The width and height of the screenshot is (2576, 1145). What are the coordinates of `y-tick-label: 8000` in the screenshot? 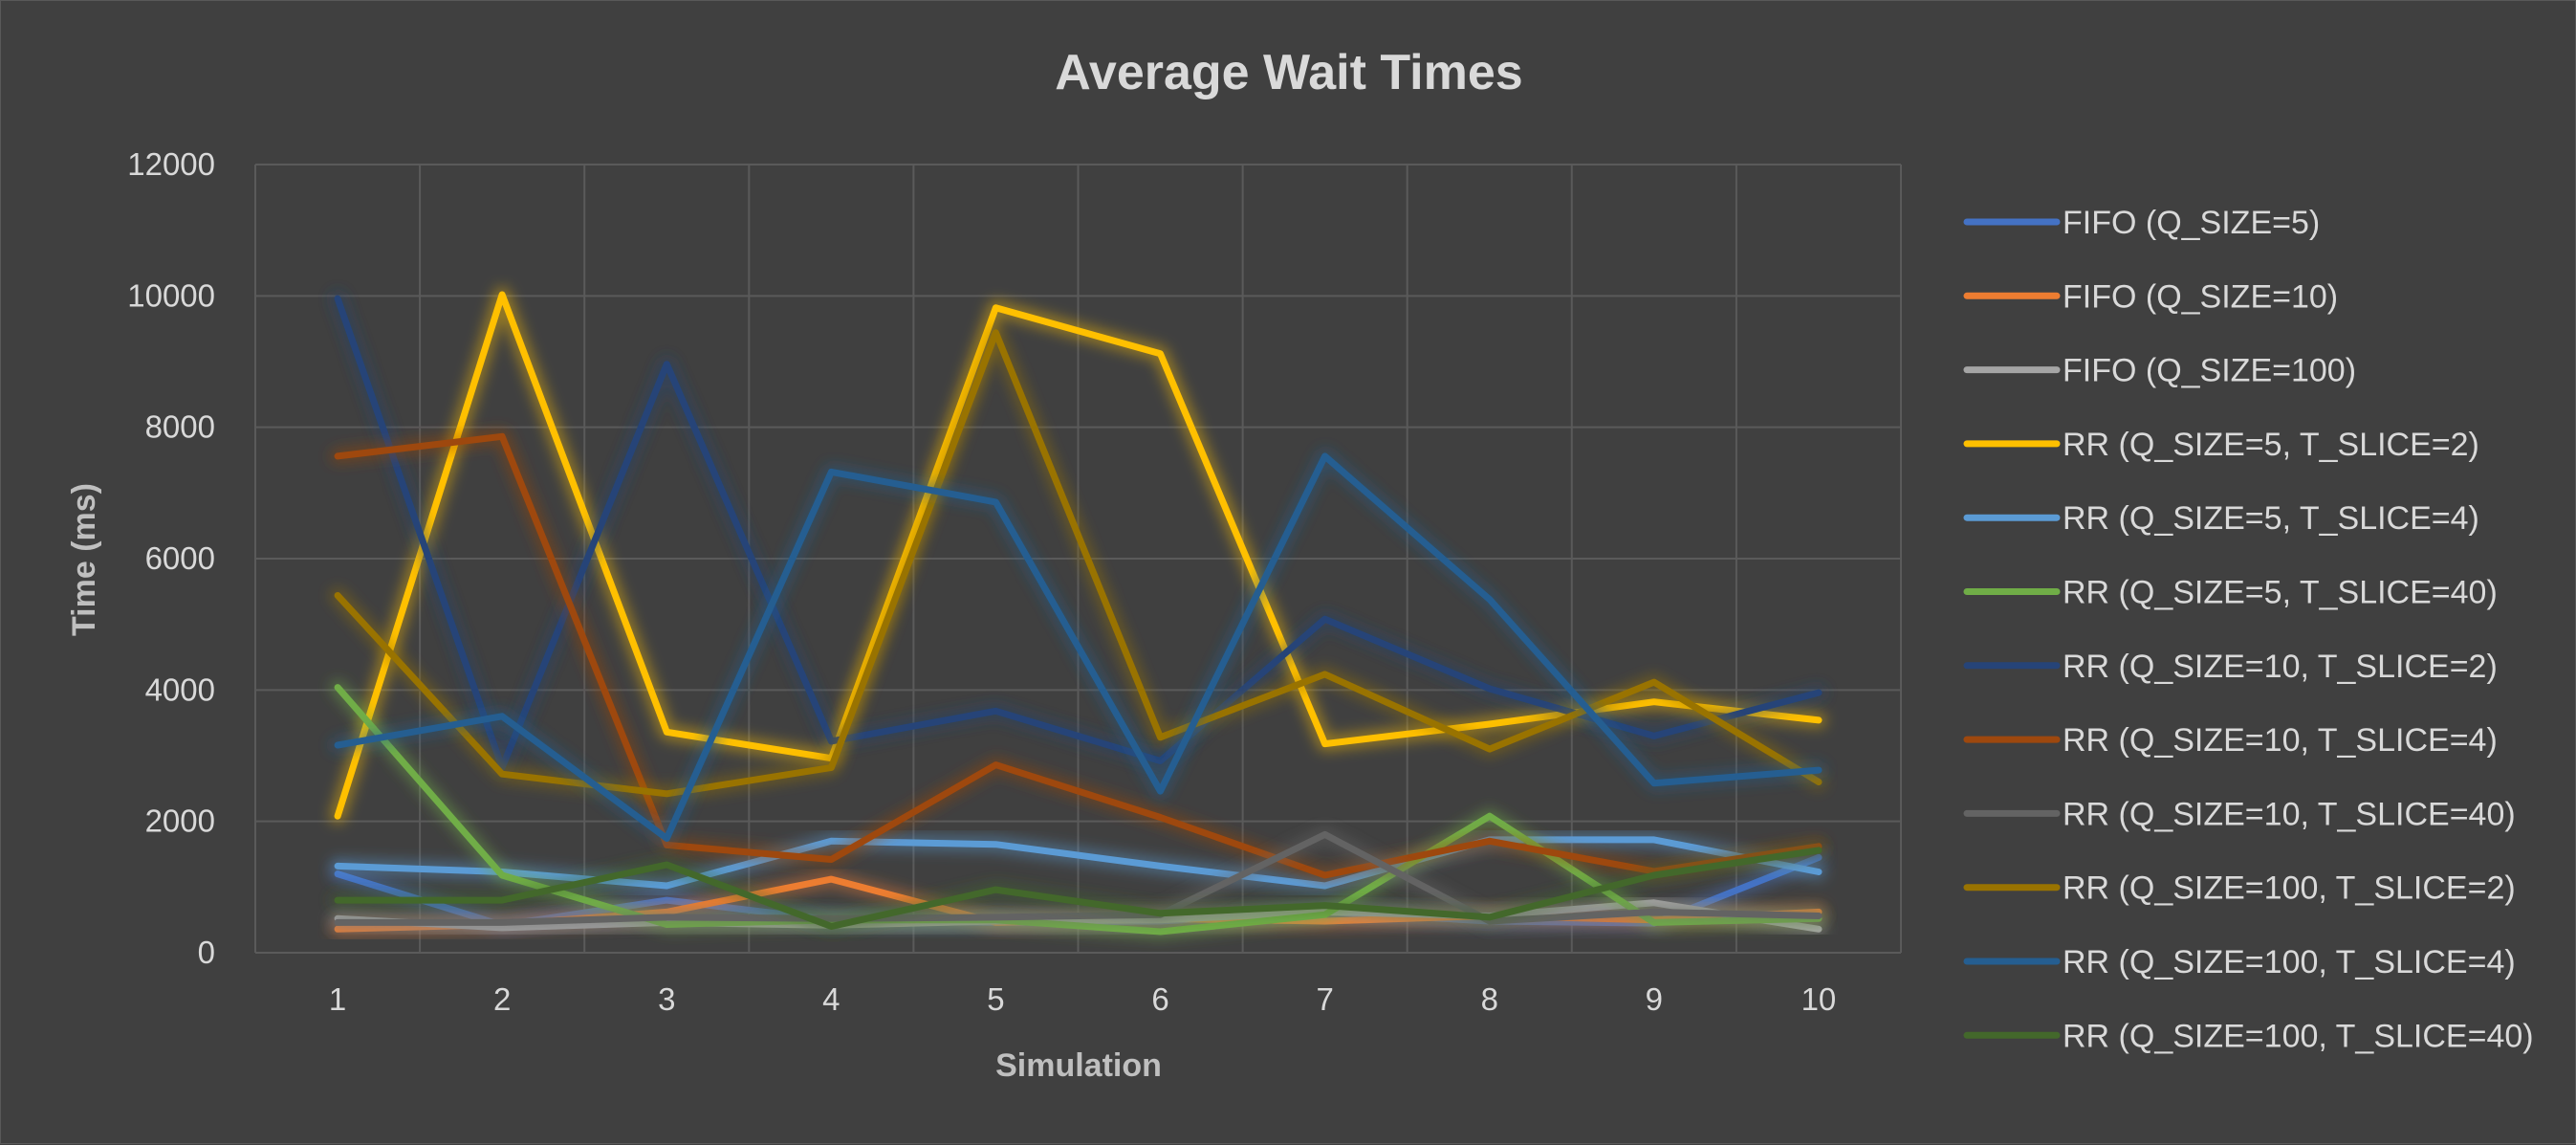 It's located at (180, 427).